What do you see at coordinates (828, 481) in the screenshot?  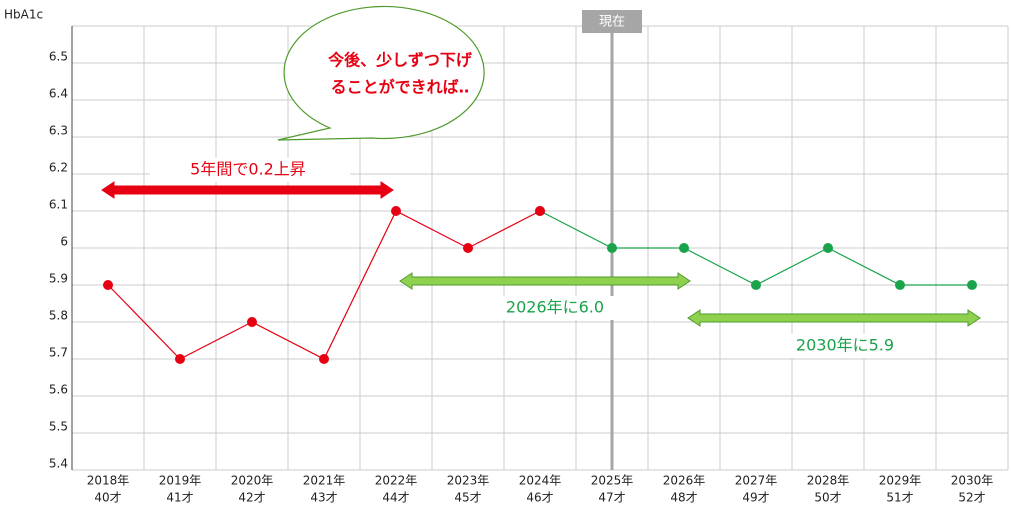 I see `x-tick-label: 2028年` at bounding box center [828, 481].